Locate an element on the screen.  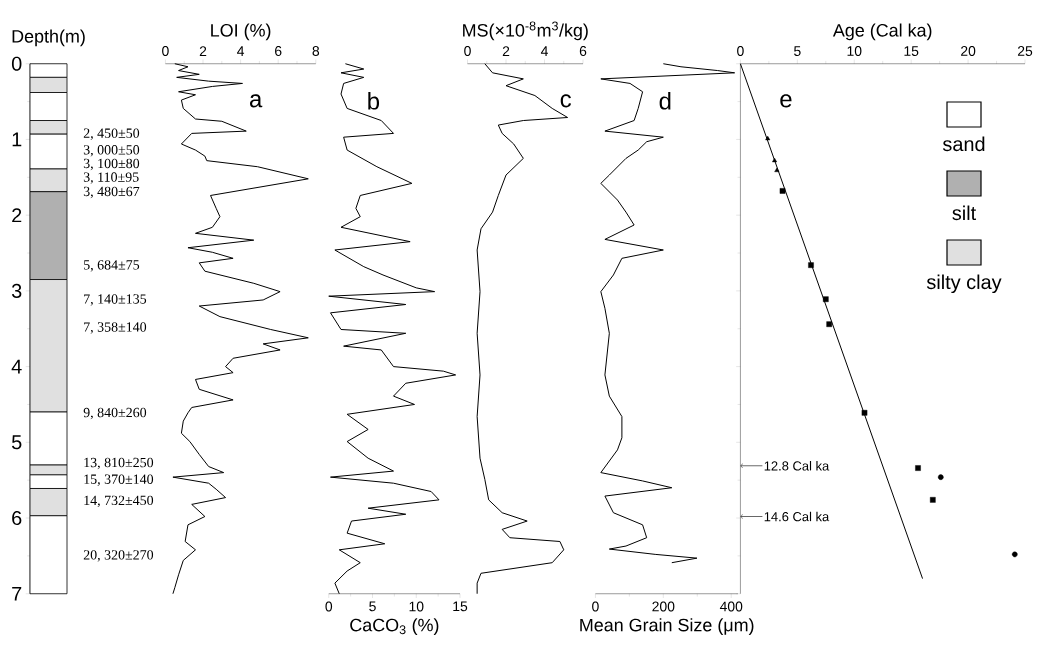
text: 5, 684±75 is located at coordinates (112, 266).